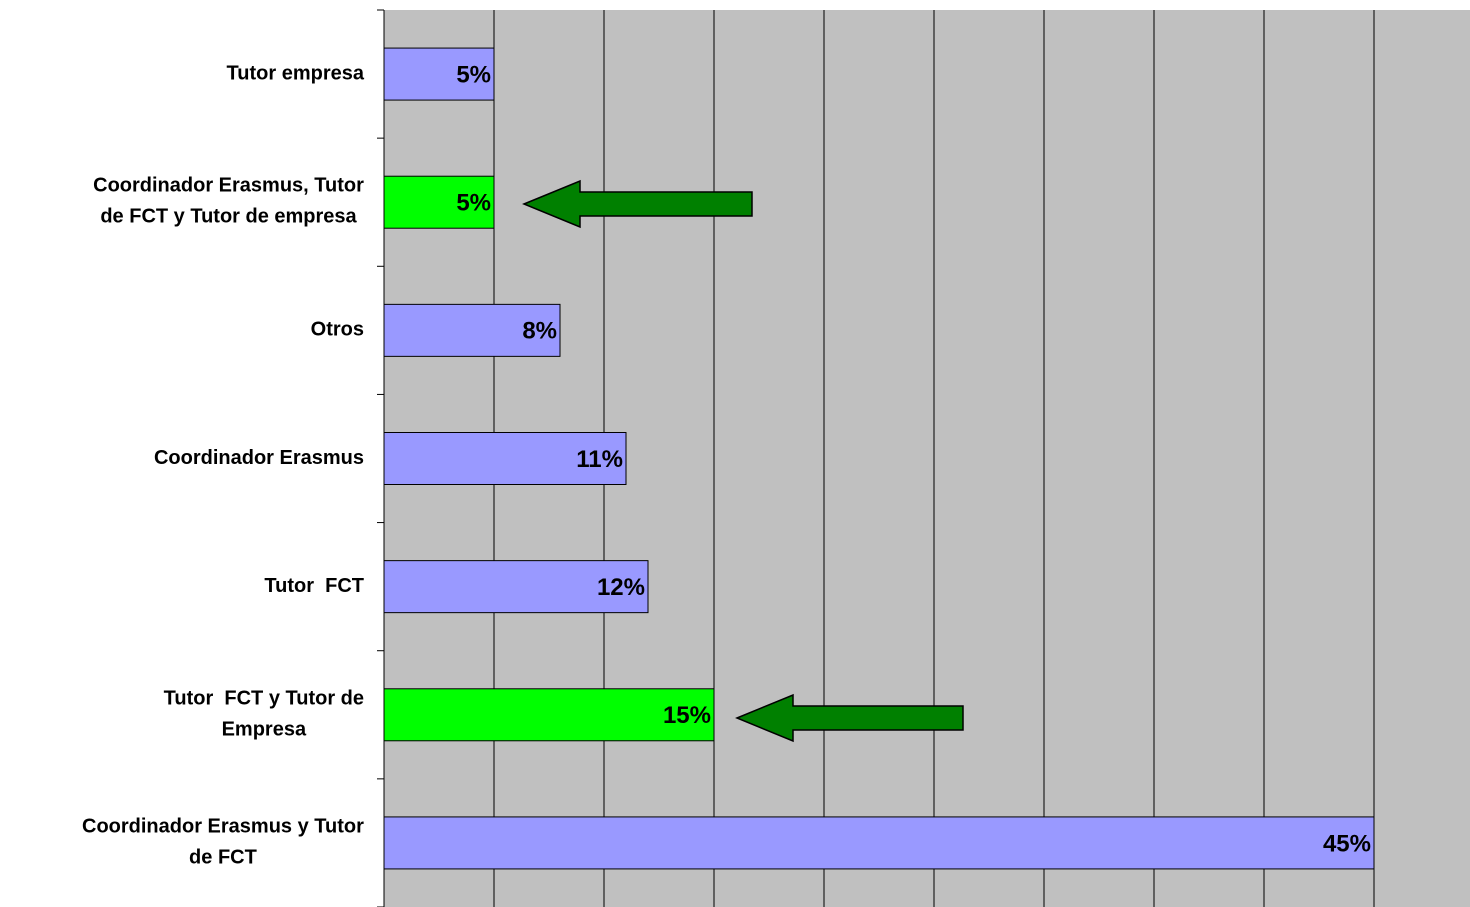 This screenshot has height=907, width=1470. Describe the element at coordinates (264, 714) in the screenshot. I see `category-label: Tutor FCT y Tutor de Empresa` at that location.